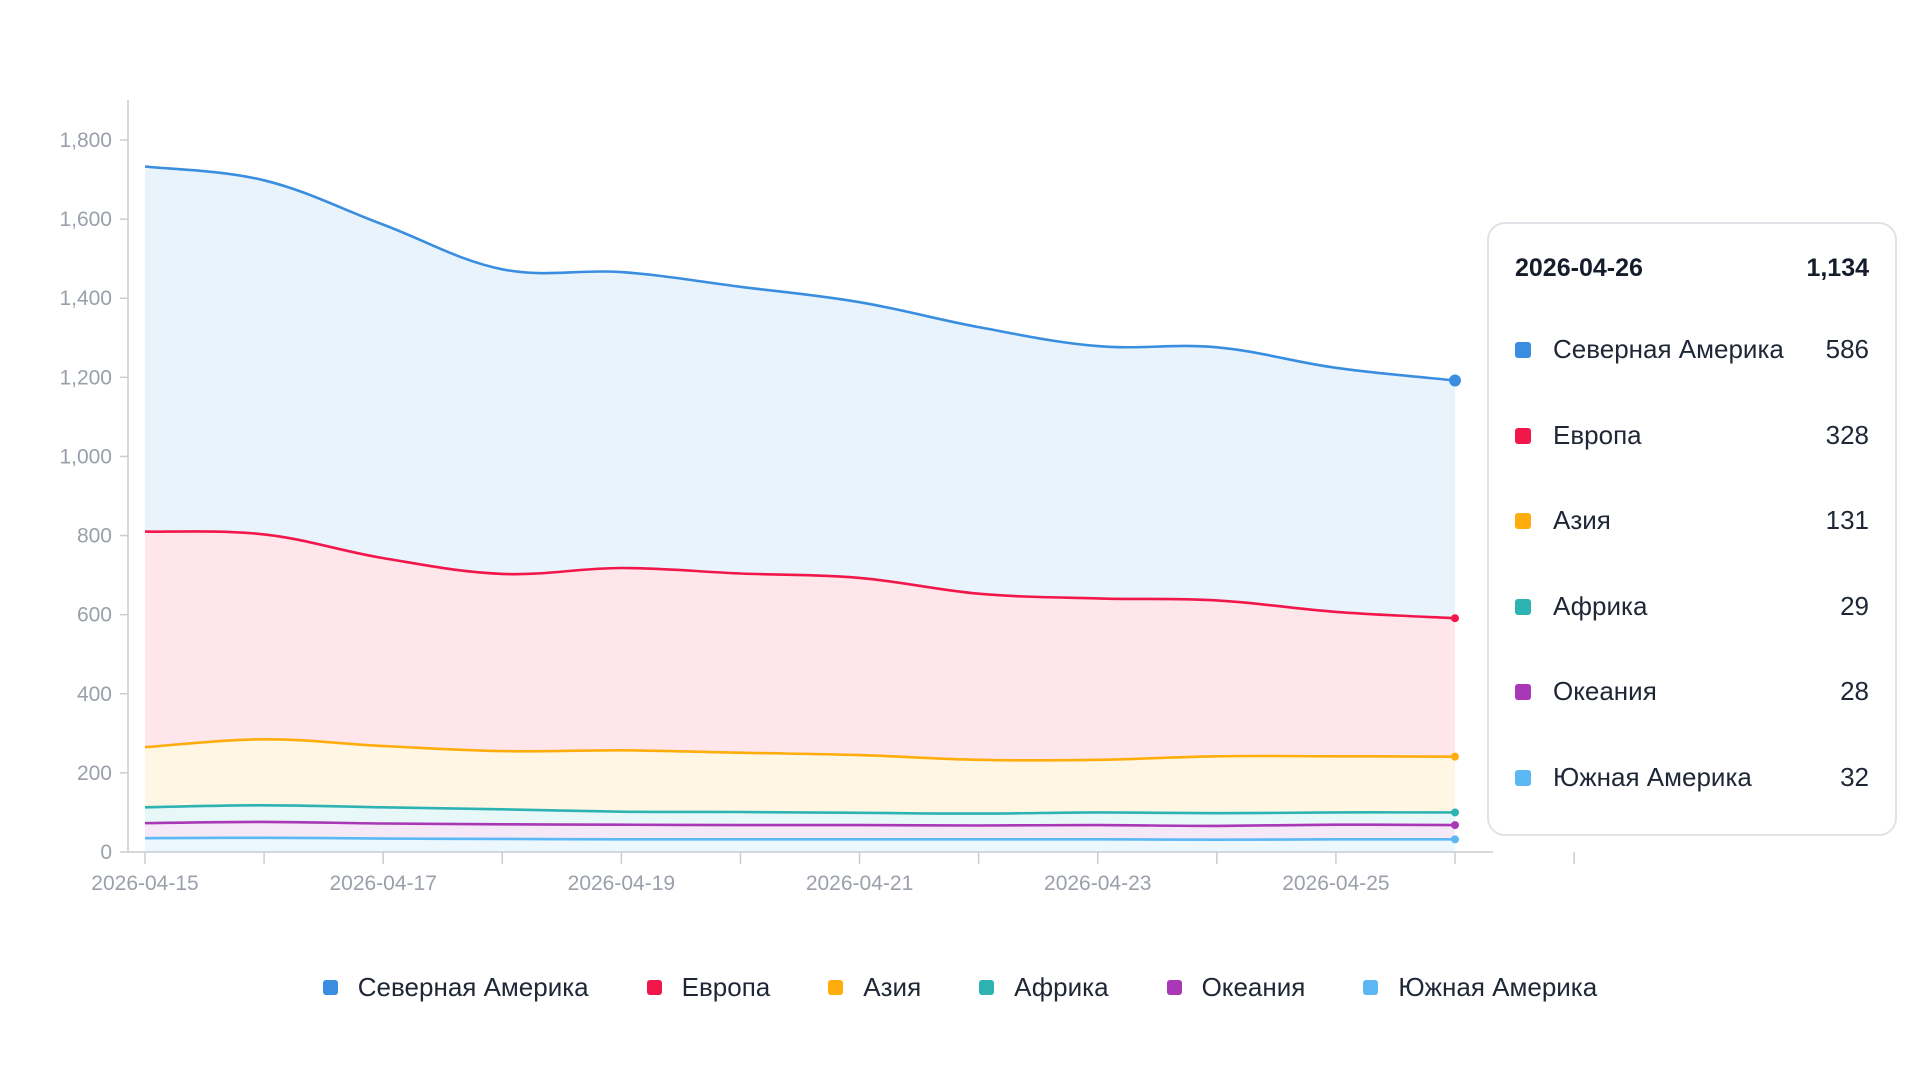 This screenshot has height=1080, width=1920. Describe the element at coordinates (1455, 609) in the screenshot. I see `chart-markers` at that location.